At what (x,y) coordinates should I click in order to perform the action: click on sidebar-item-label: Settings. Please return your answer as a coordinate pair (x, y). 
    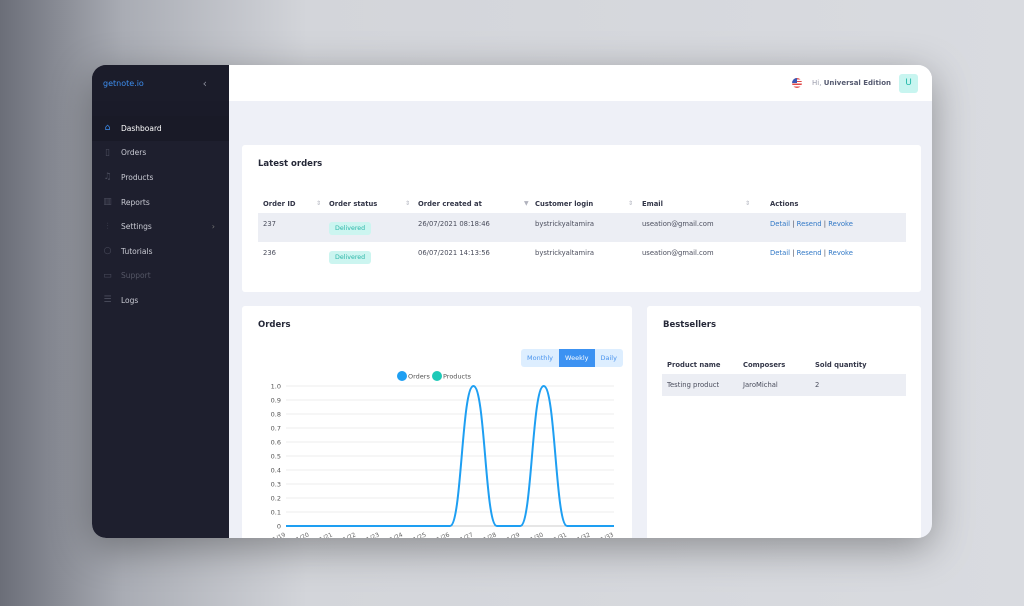
    Looking at the image, I should click on (136, 227).